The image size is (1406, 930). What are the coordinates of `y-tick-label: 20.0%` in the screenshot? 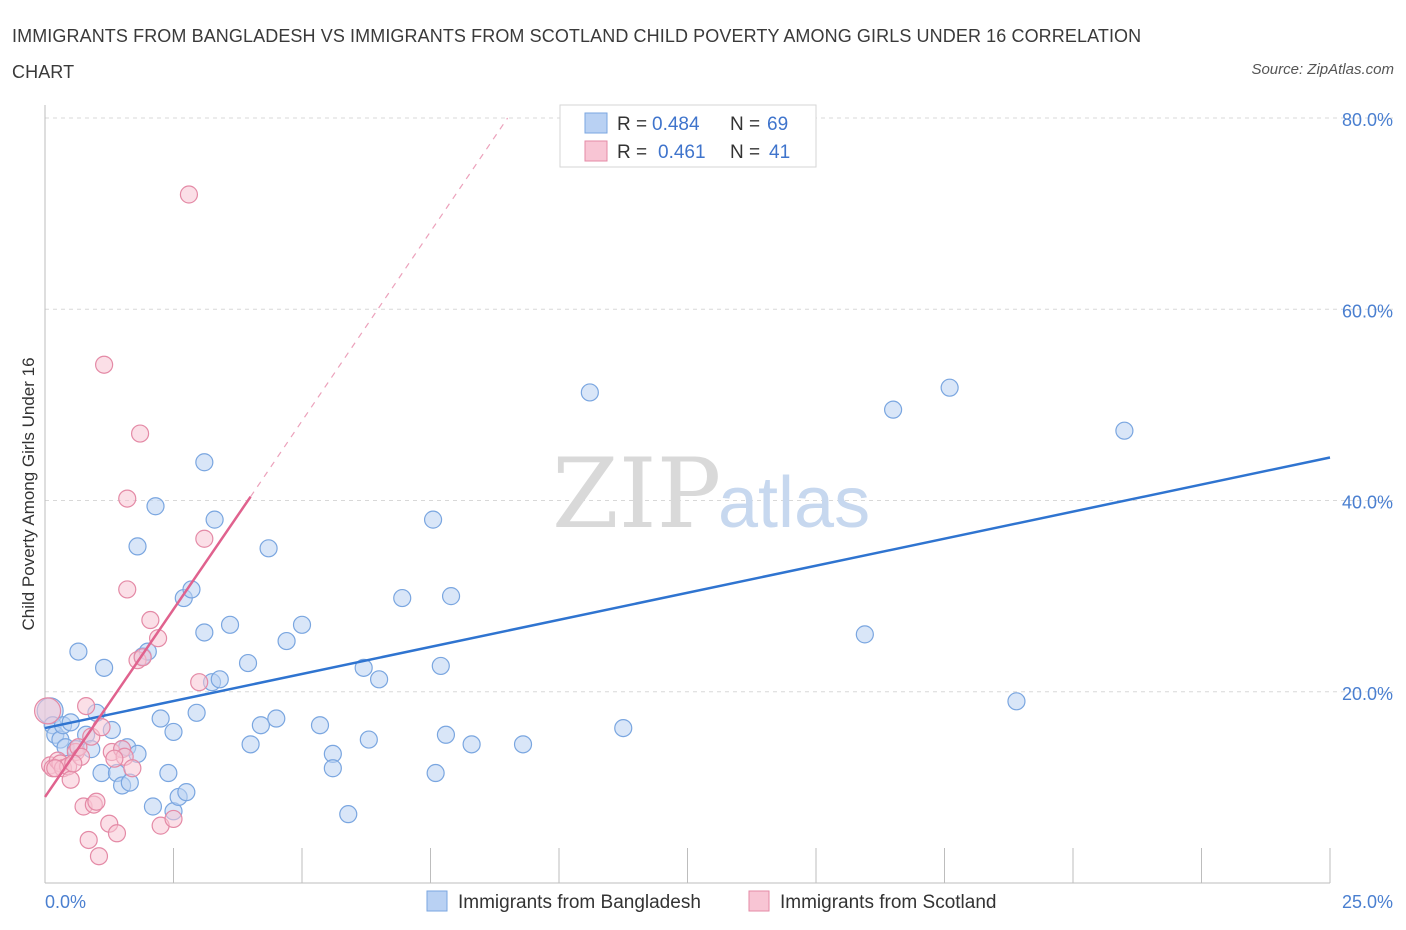 It's located at (1367, 694).